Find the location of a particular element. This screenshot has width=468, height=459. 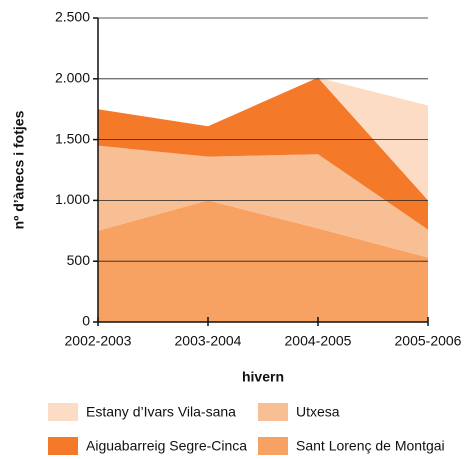

x-tick-label: 2003-2004 is located at coordinates (208, 341).